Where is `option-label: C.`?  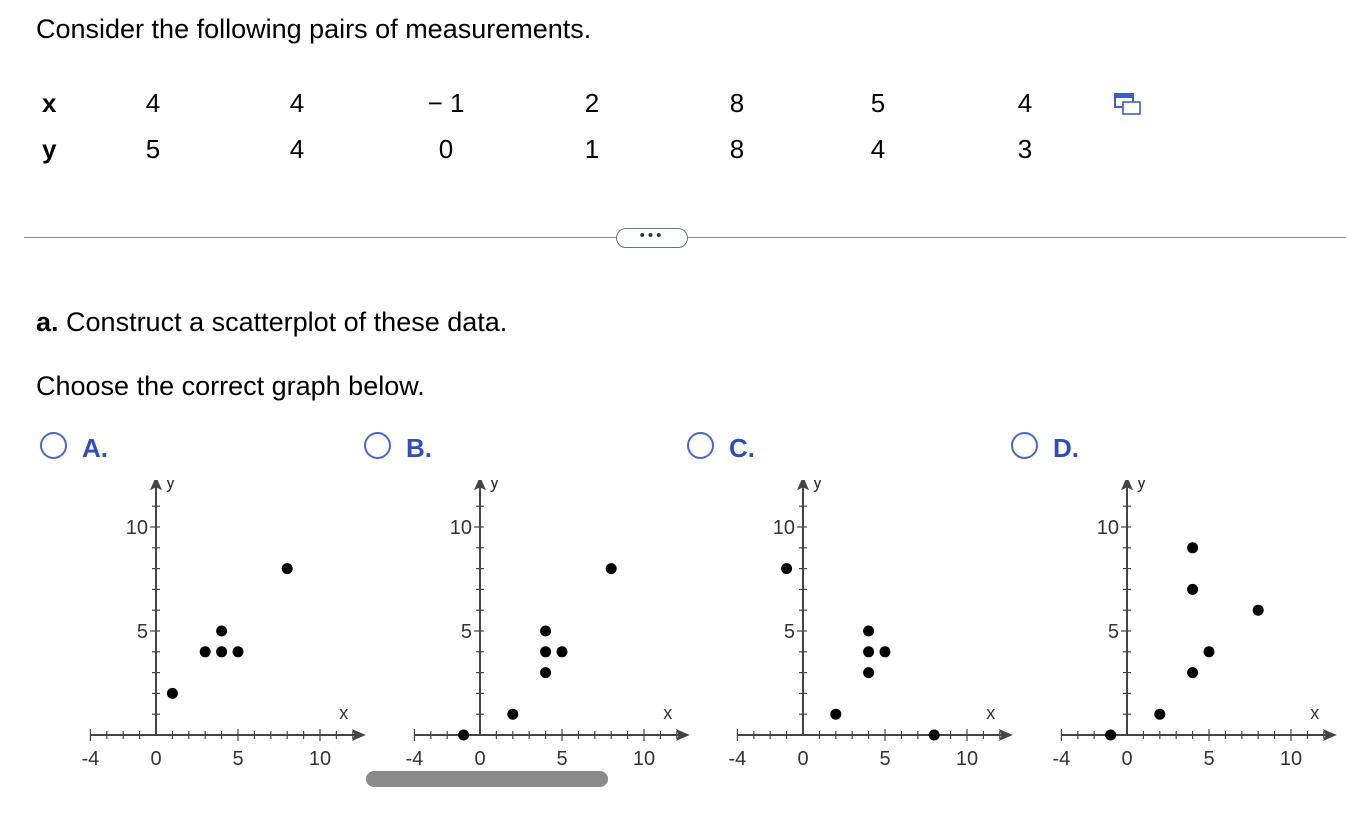
option-label: C. is located at coordinates (742, 448).